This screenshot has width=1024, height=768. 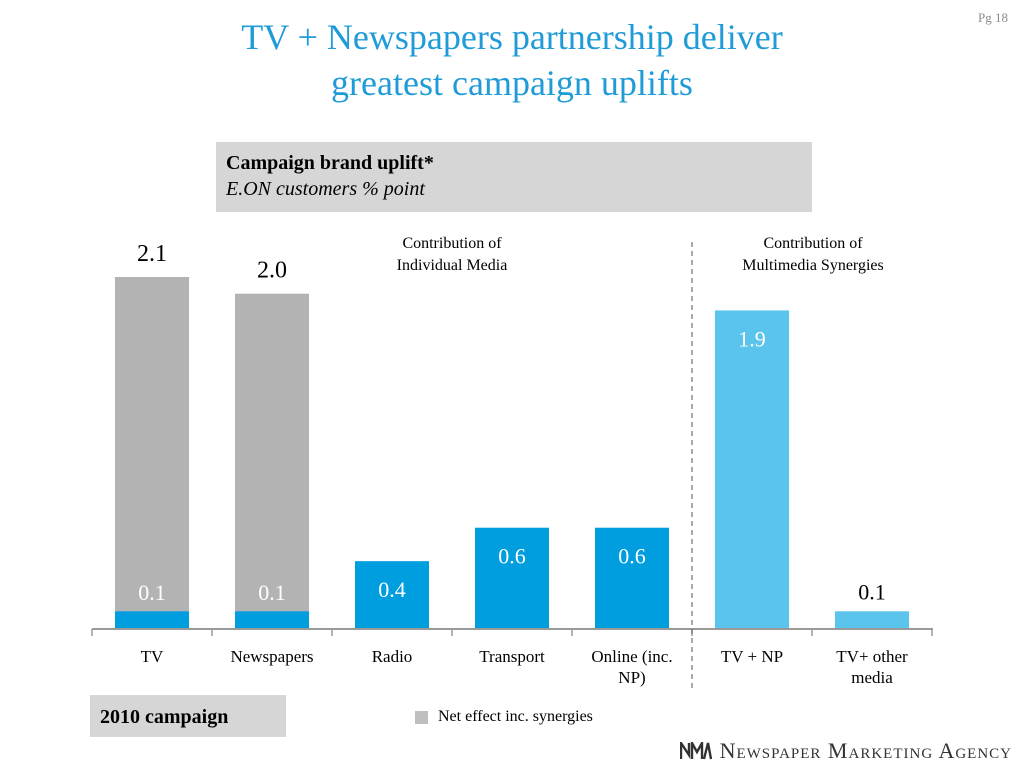 What do you see at coordinates (631, 677) in the screenshot?
I see `x-tick-label-4-1: NP)` at bounding box center [631, 677].